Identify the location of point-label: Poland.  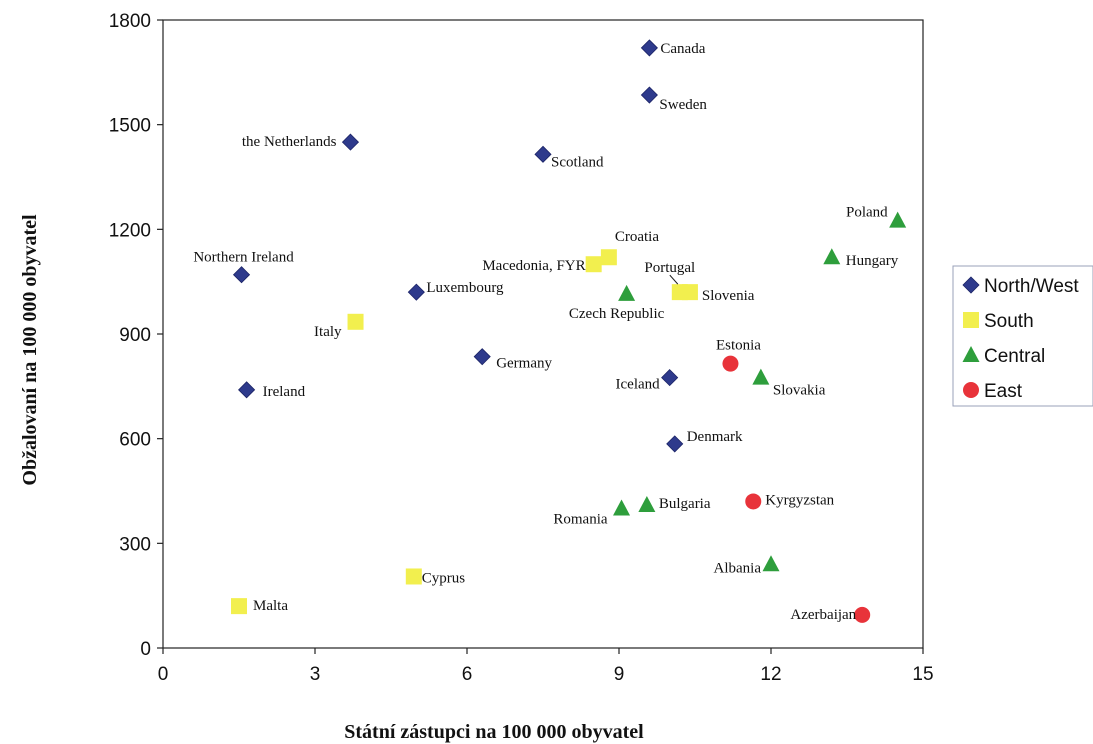
(867, 213).